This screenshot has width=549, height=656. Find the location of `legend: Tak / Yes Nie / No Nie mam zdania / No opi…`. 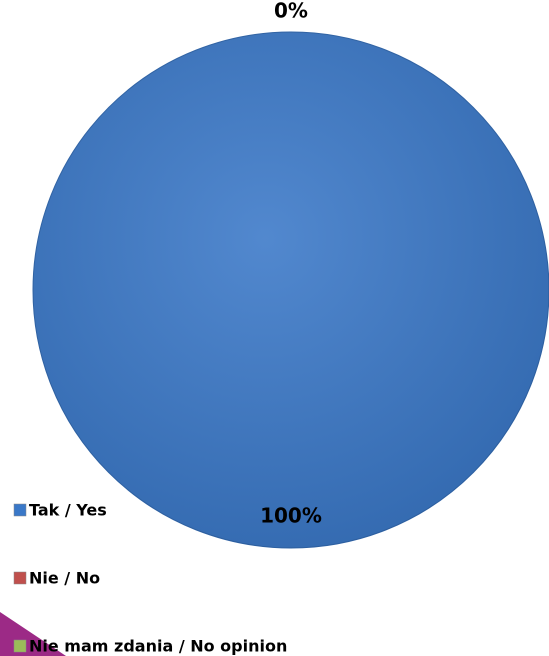

legend: Tak / Yes Nie / No Nie mam zdania / No opi… is located at coordinates (150, 578).